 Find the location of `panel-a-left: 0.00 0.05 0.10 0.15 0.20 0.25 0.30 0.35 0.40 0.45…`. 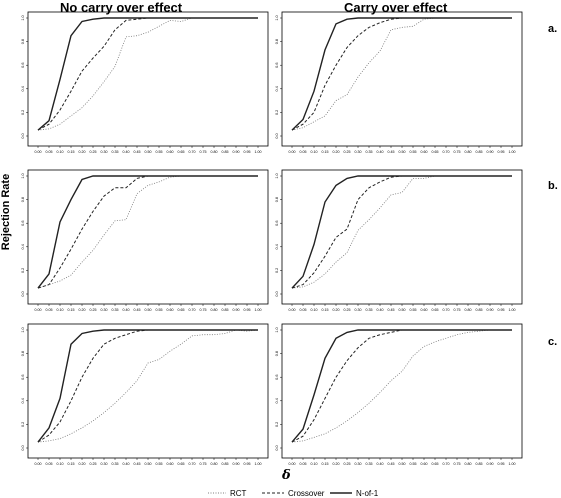

panel-a-left: 0.00 0.05 0.10 0.15 0.20 0.25 0.30 0.35 0.40 0.45… is located at coordinates (145, 82).